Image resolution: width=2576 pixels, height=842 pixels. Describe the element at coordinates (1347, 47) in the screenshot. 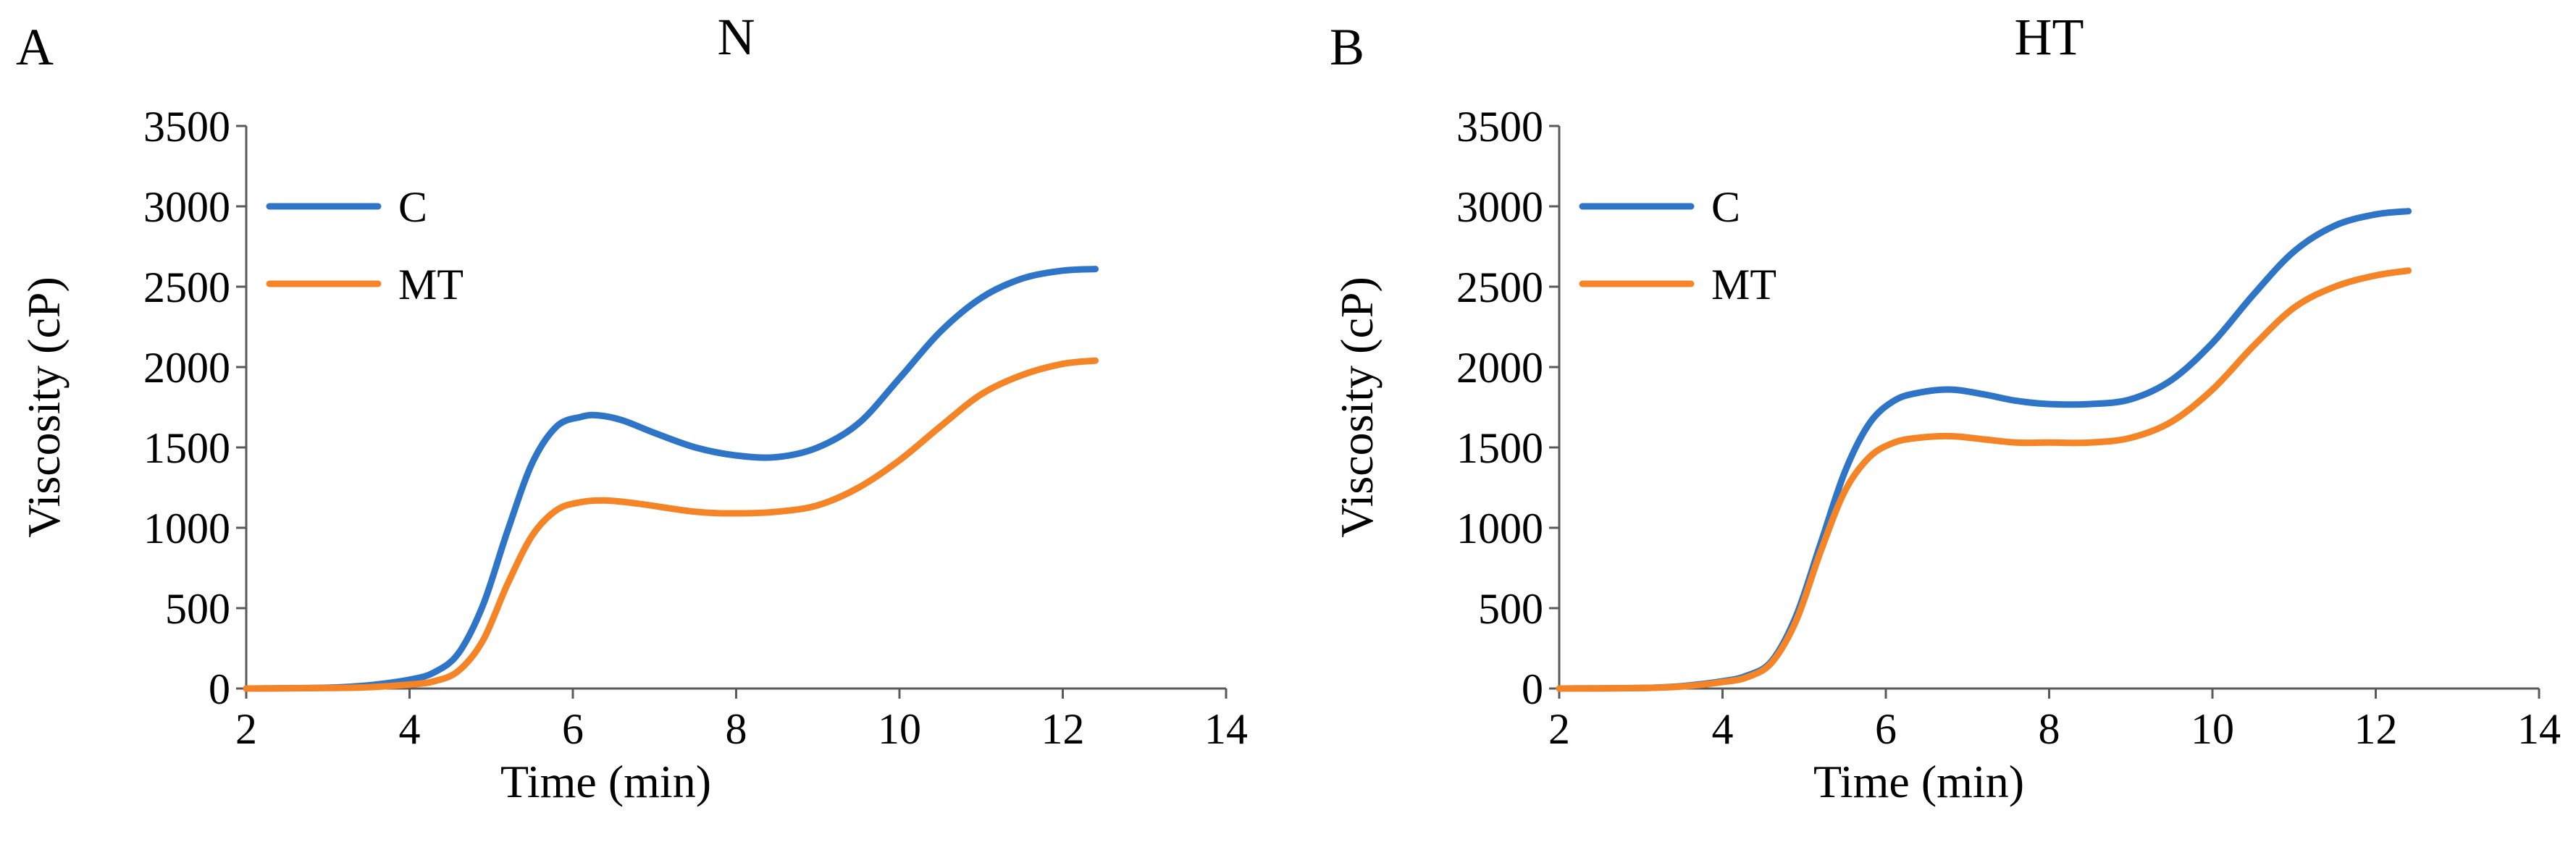

I see `panel-letter: B` at that location.